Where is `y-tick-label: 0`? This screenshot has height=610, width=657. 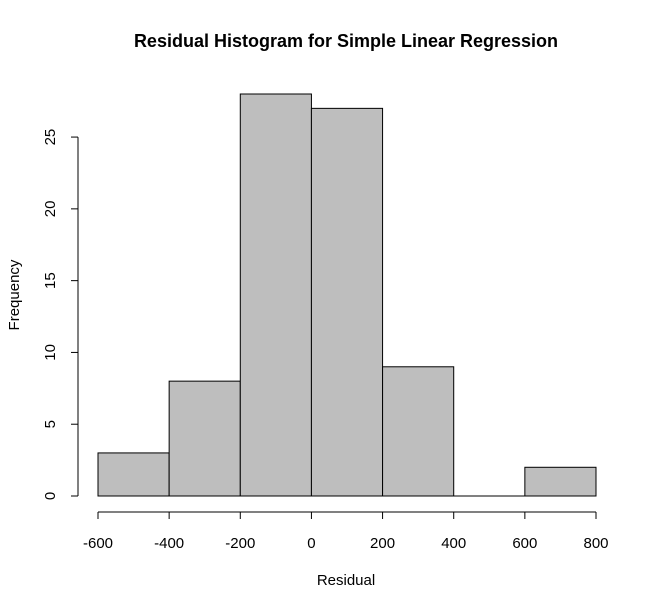
y-tick-label: 0 is located at coordinates (50, 496).